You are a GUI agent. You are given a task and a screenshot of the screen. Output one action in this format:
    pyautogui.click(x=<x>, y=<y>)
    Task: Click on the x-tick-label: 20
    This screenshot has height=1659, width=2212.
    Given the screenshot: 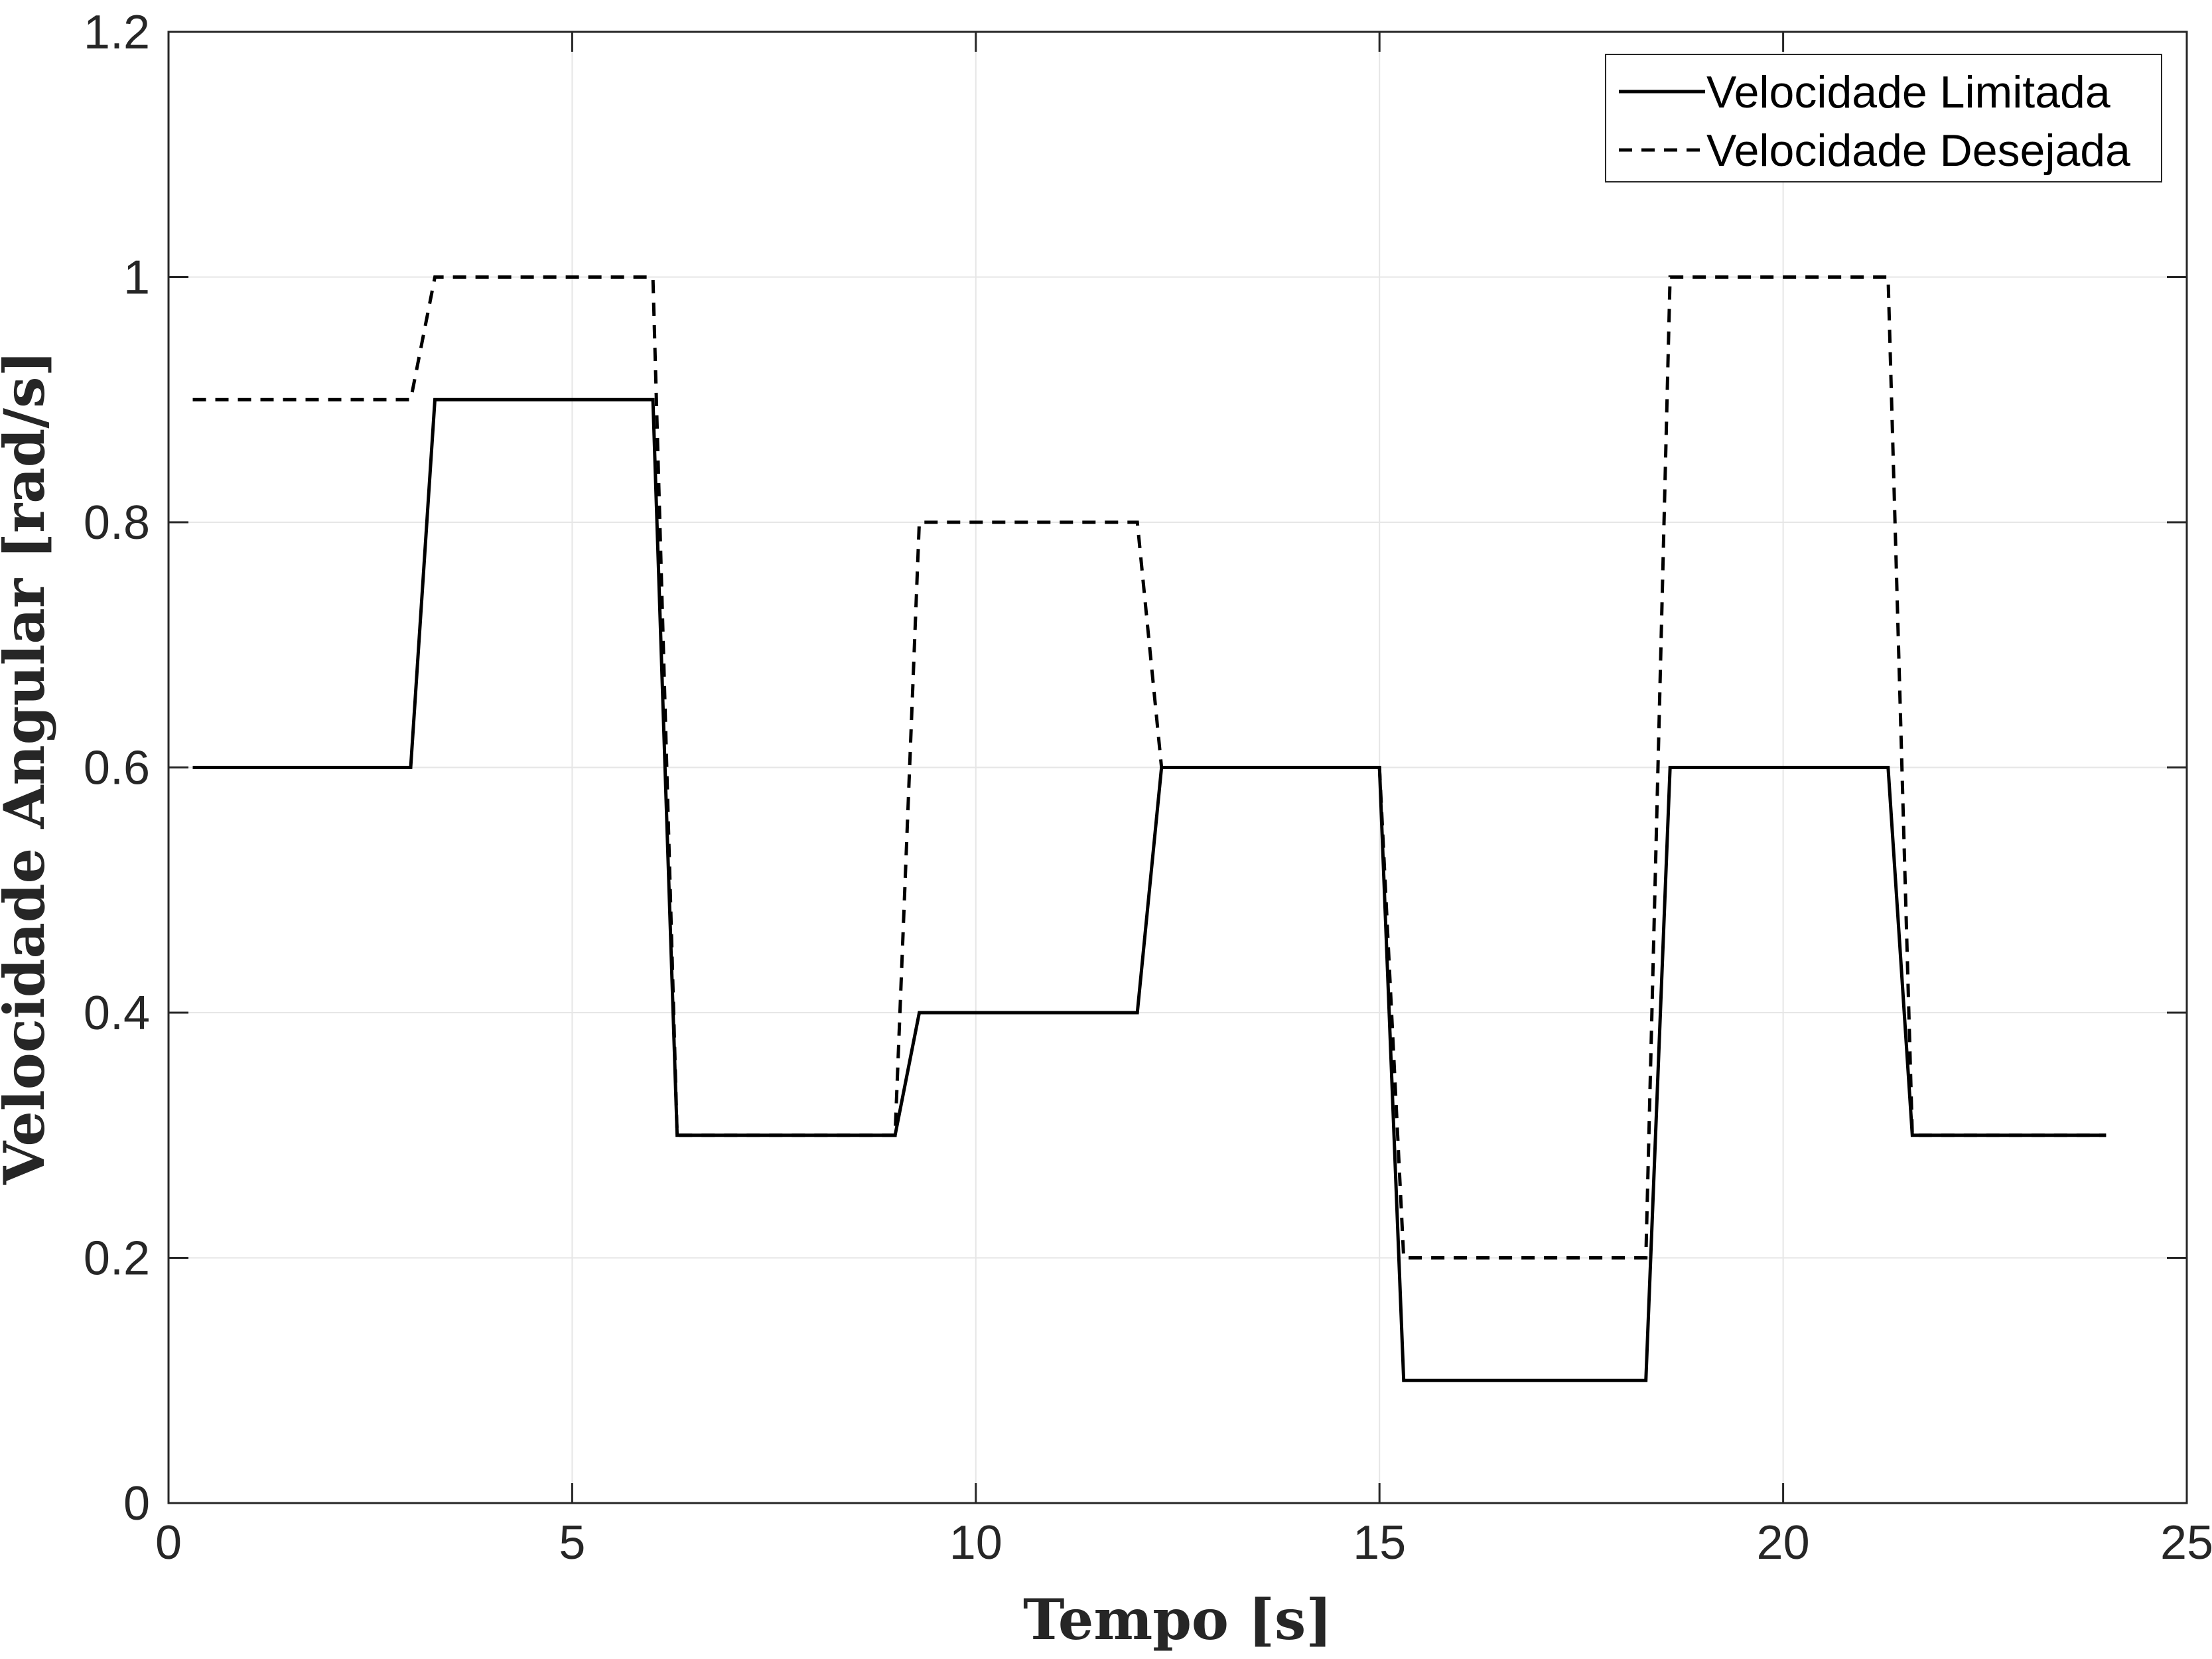 What is the action you would take?
    pyautogui.click(x=1783, y=1542)
    